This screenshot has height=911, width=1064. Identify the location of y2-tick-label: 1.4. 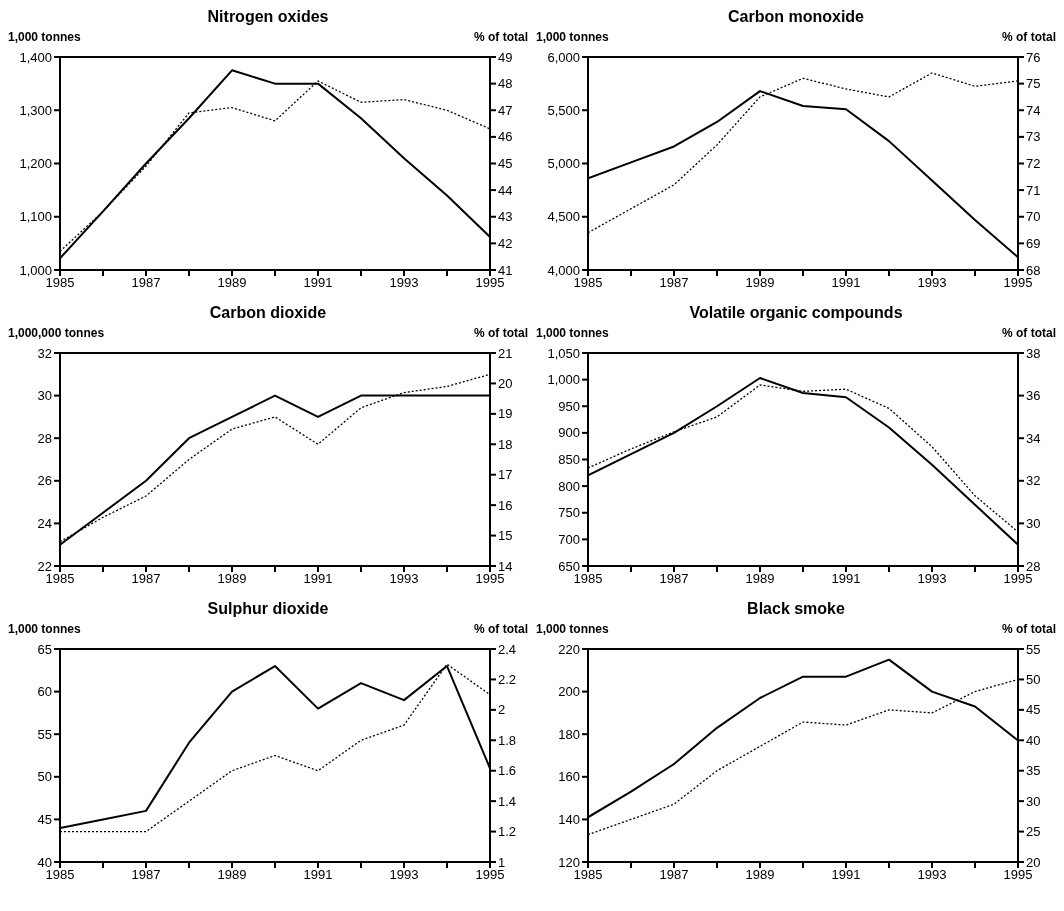
(507, 801).